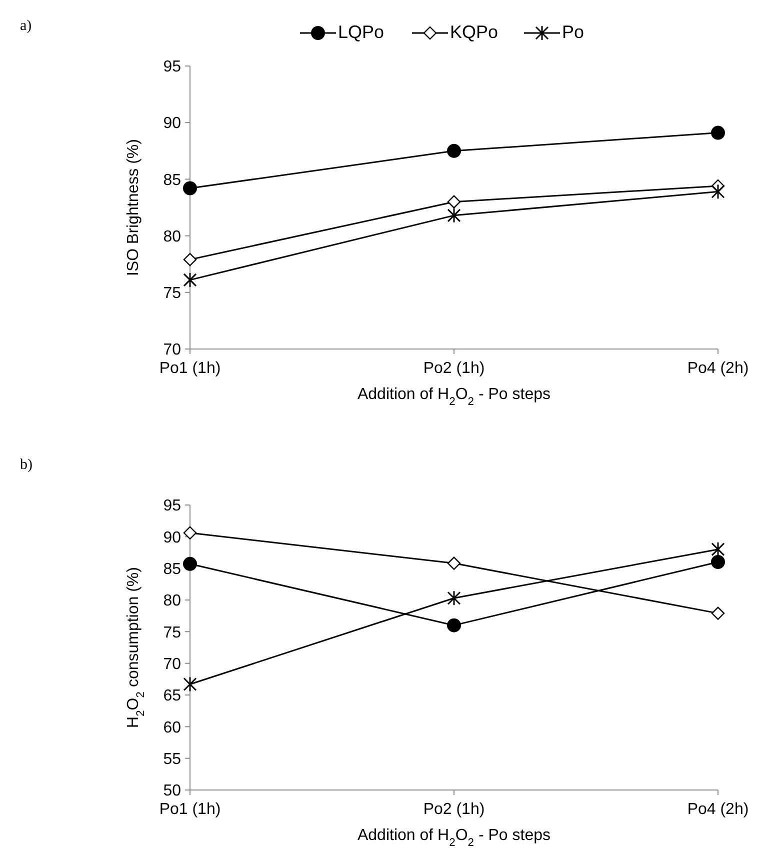  Describe the element at coordinates (474, 32) in the screenshot. I see `legend-label: KQPo` at that location.